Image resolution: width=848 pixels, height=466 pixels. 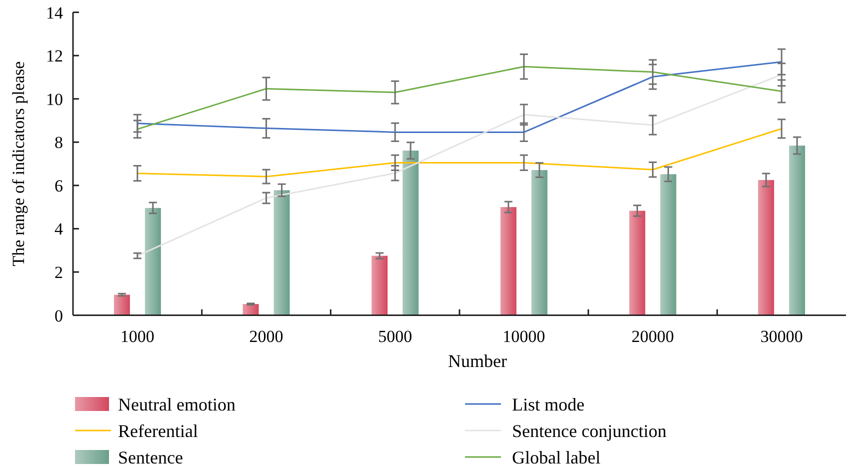 I want to click on line-series, so click(x=459, y=153).